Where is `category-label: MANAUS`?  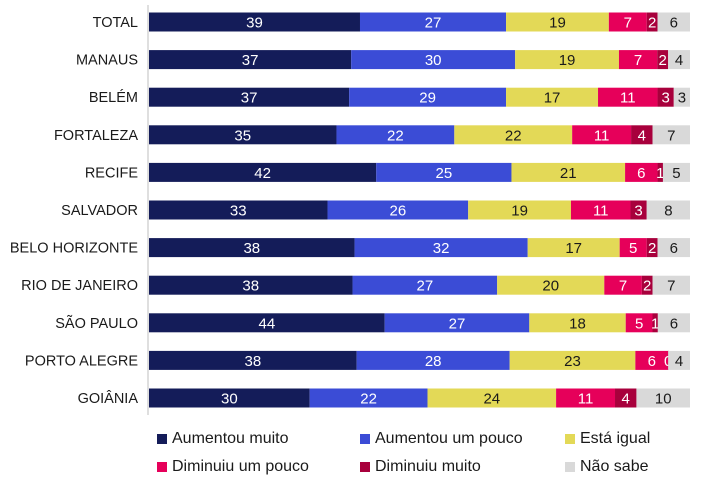 category-label: MANAUS is located at coordinates (107, 61).